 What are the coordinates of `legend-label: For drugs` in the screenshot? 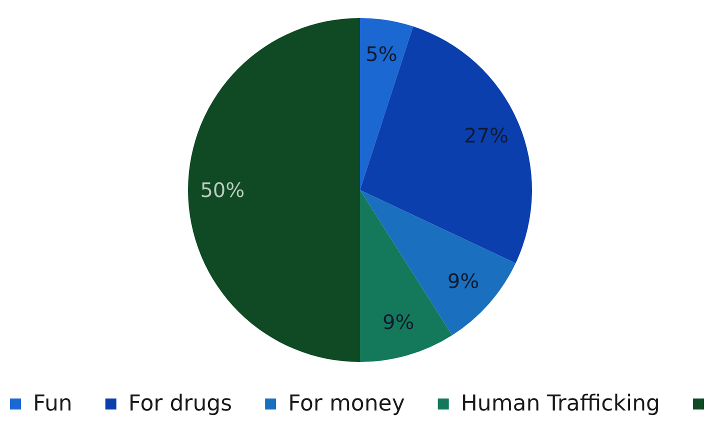 It's located at (180, 404).